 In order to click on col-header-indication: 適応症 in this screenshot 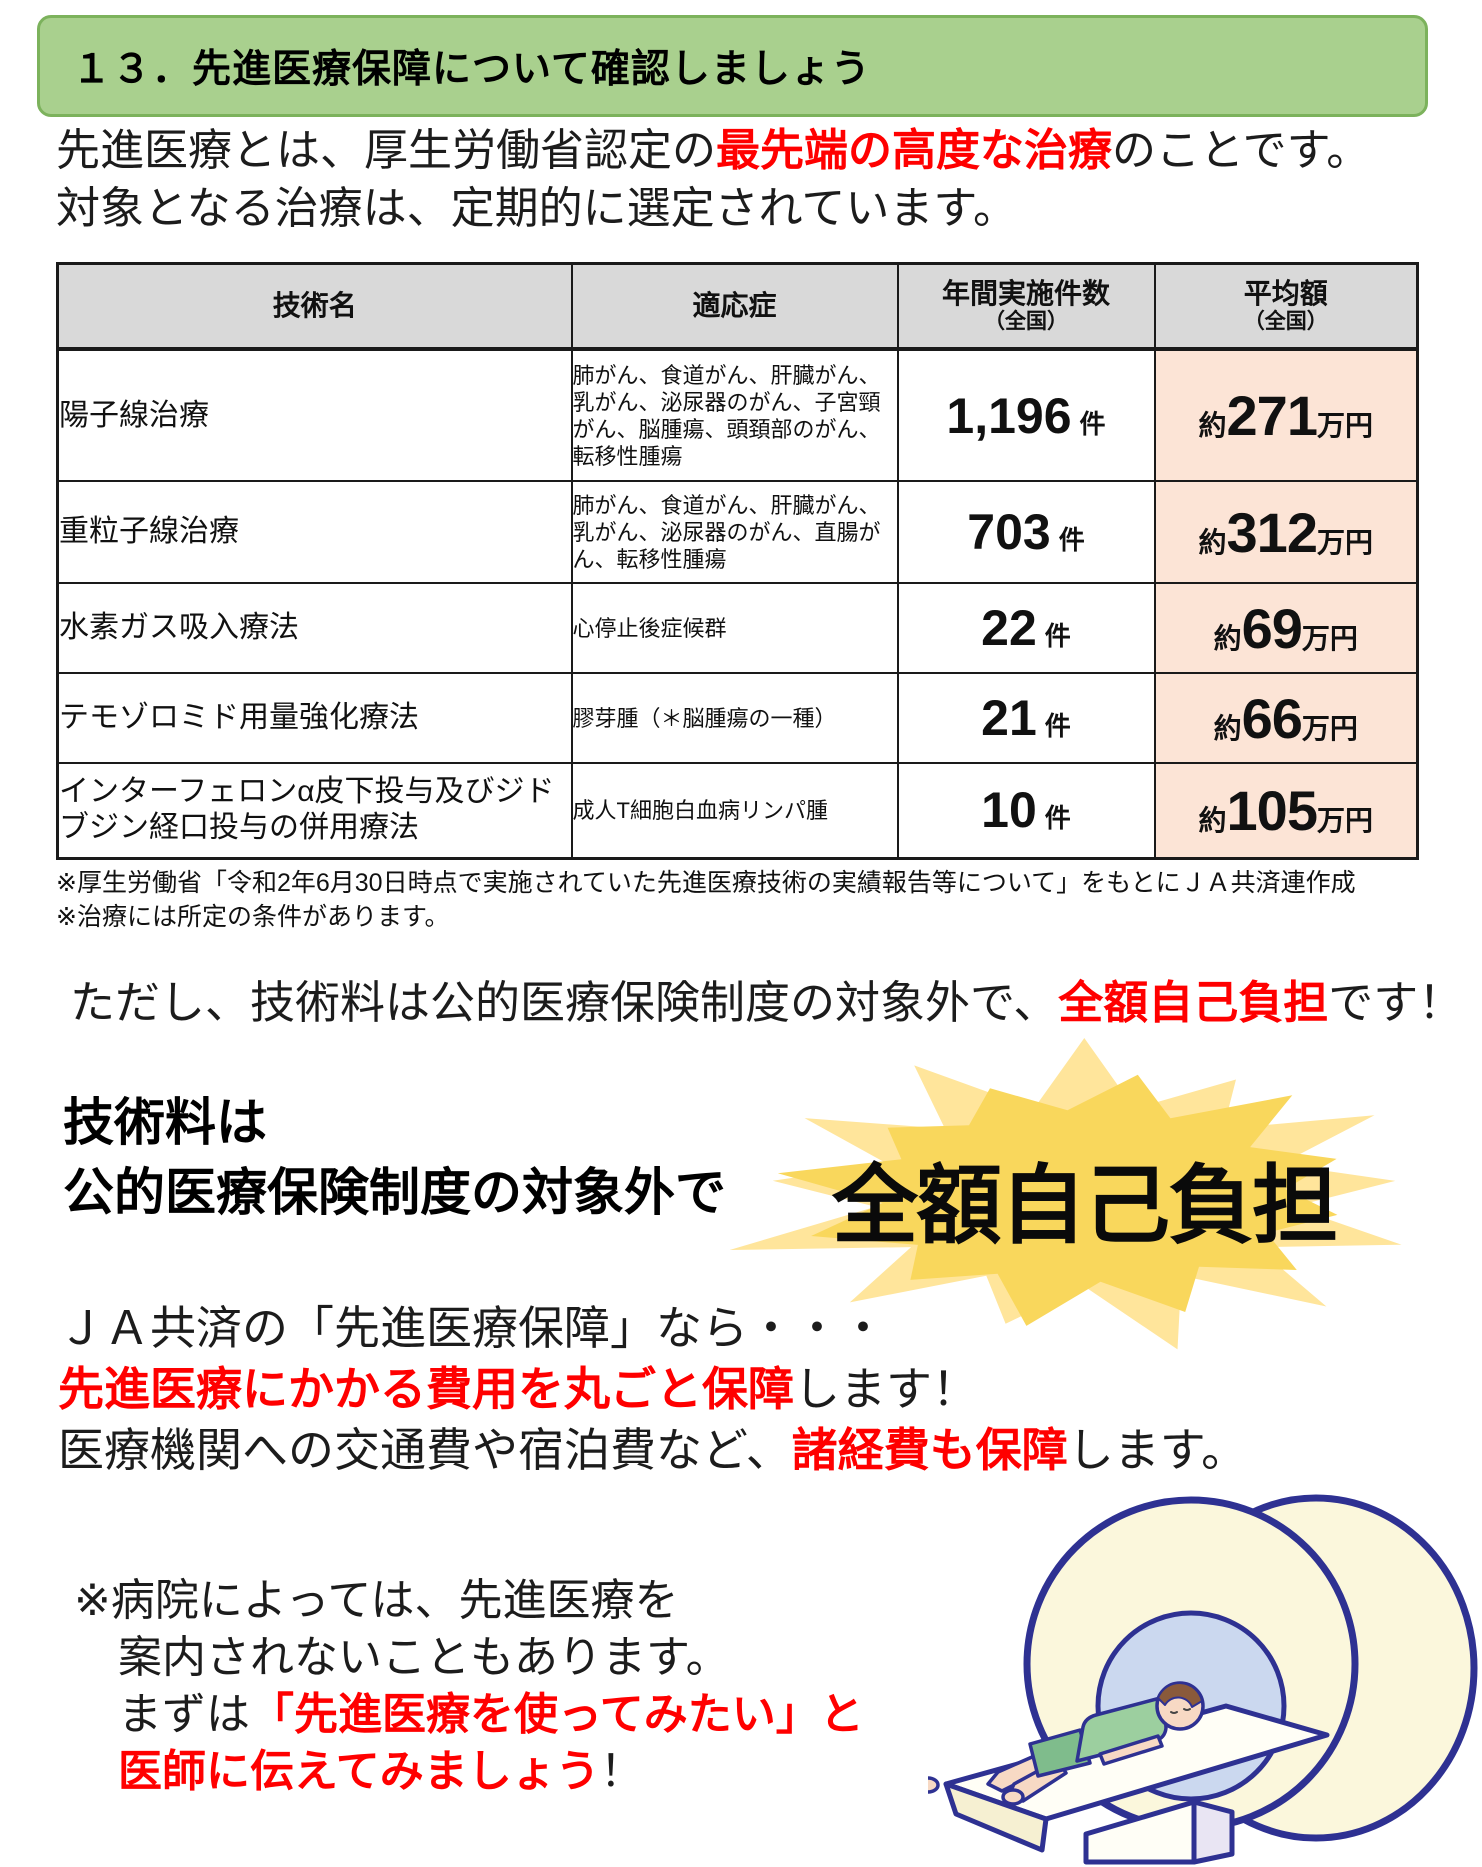, I will do `click(734, 306)`.